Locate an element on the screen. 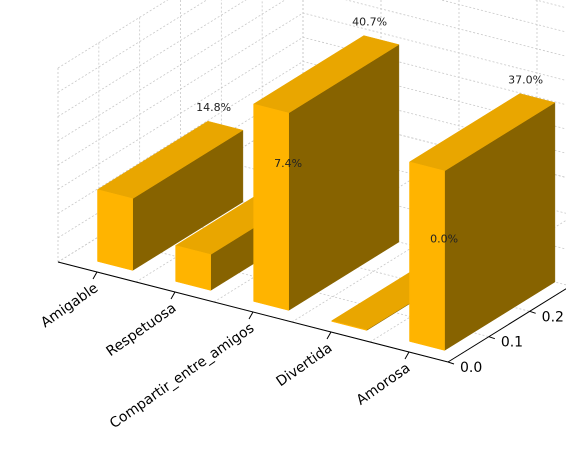  depth-tick-label: 0.2 is located at coordinates (553, 317).